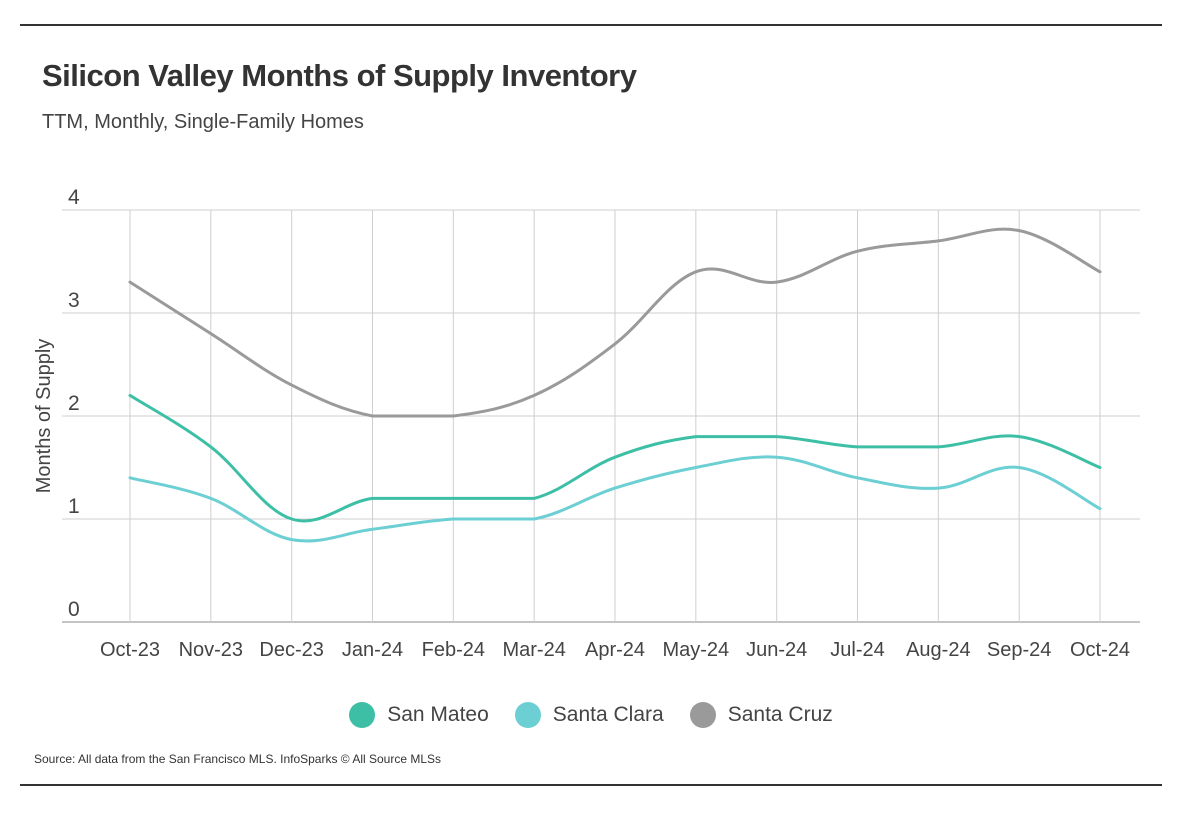 This screenshot has width=1182, height=826. What do you see at coordinates (533, 650) in the screenshot?
I see `x-tick-label: Mar-24` at bounding box center [533, 650].